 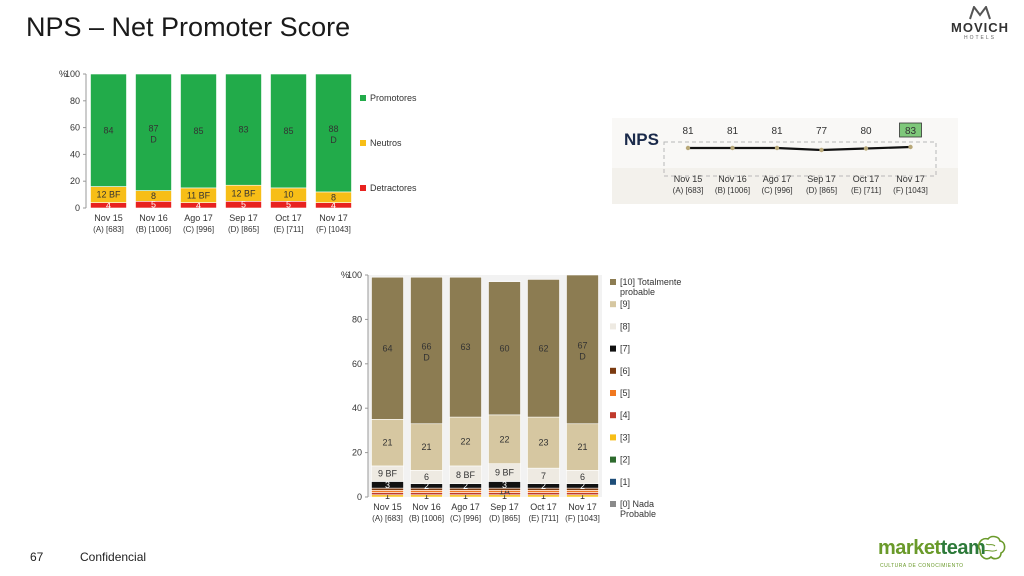 I want to click on x-base-label: (B) [1006], so click(x=426, y=518).